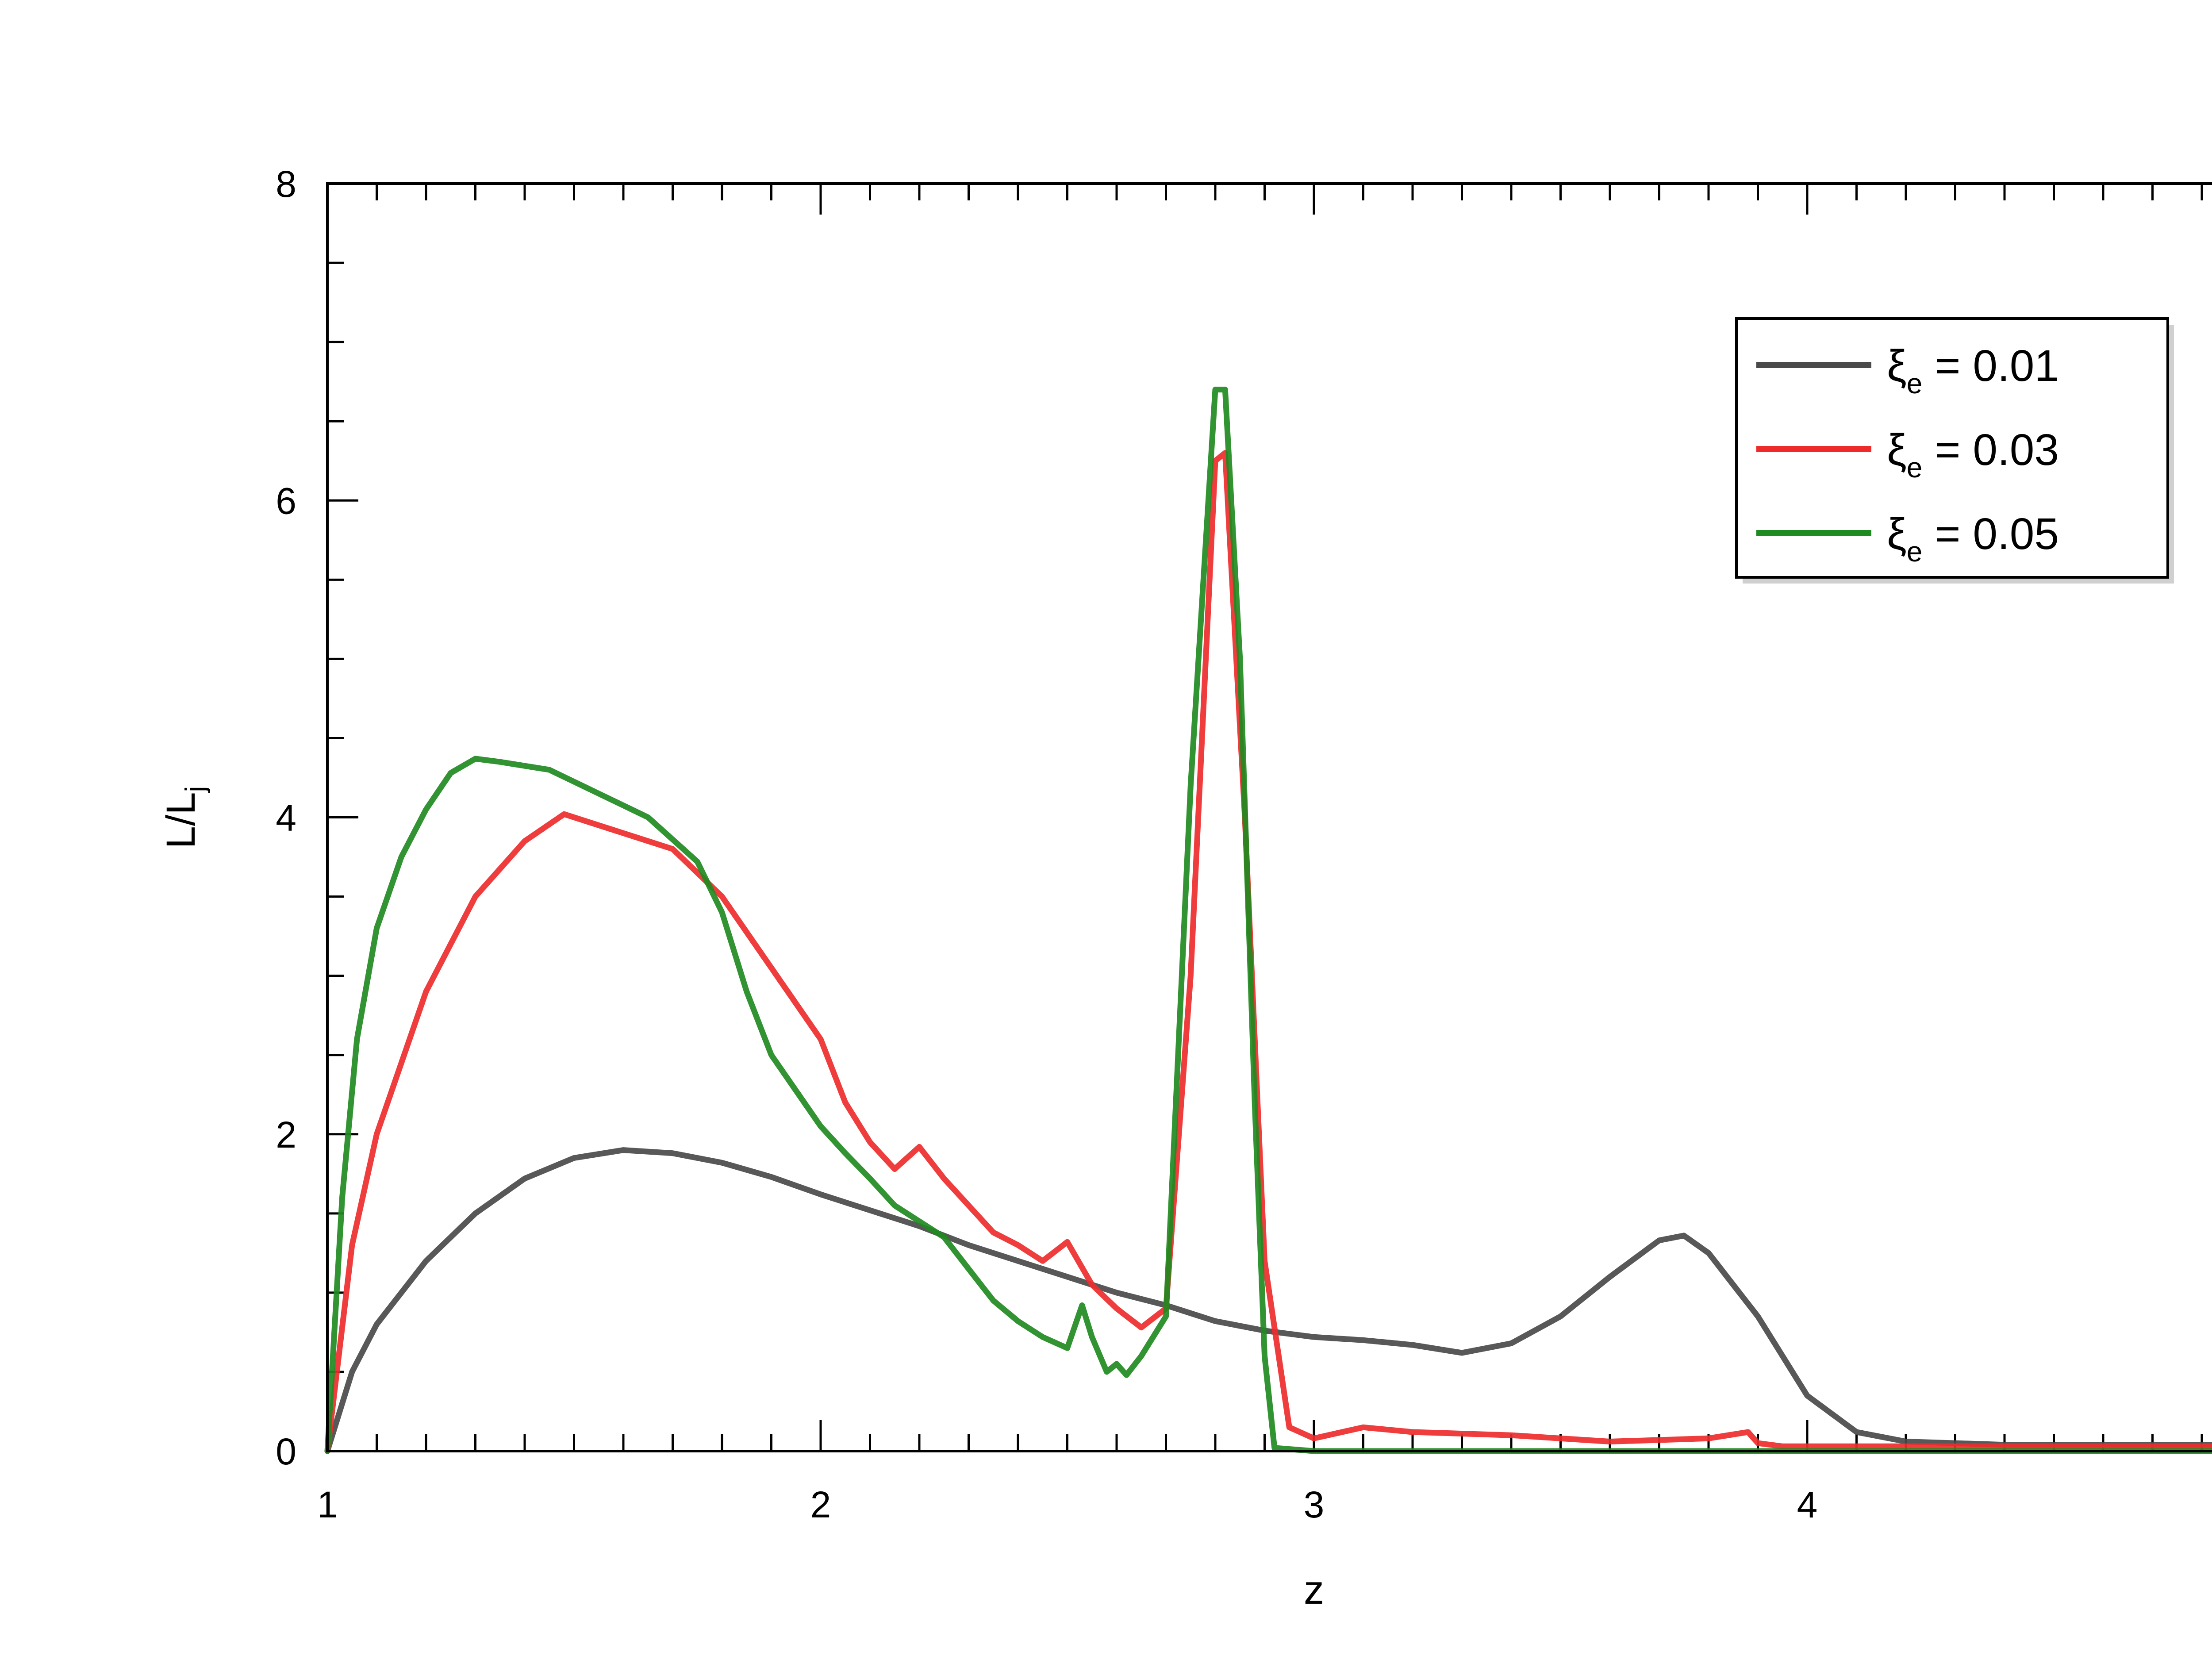 Image resolution: width=2212 pixels, height=1659 pixels. I want to click on legend-label: ξe = 0.03, so click(1973, 455).